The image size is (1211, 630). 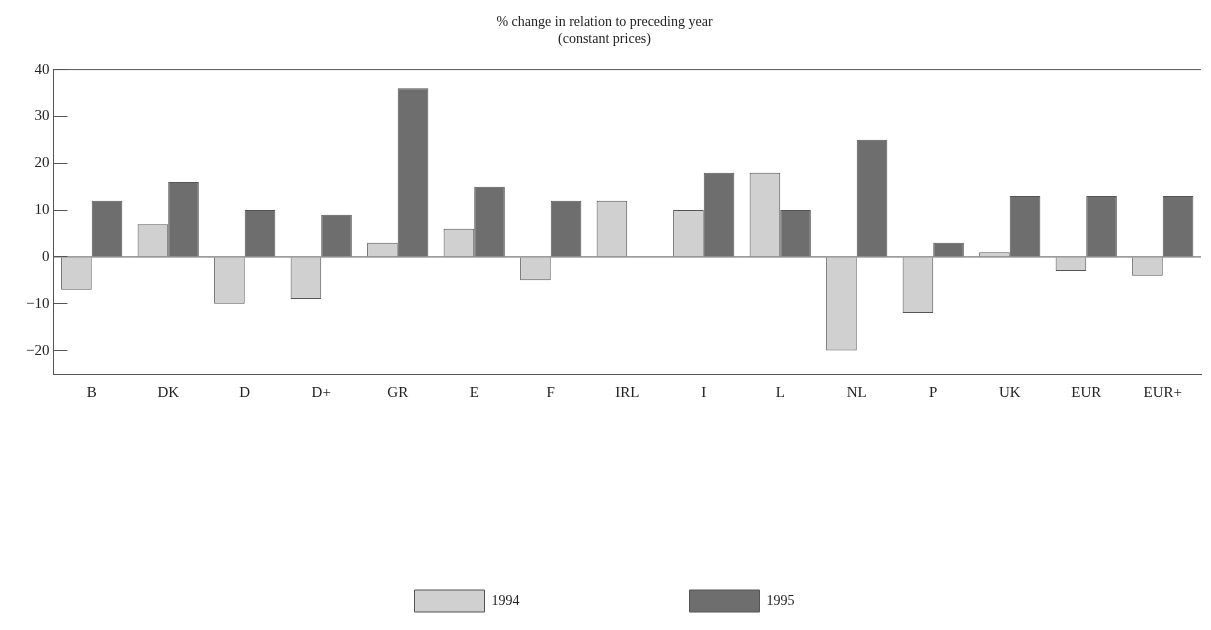 I want to click on x-tick-label: L, so click(x=780, y=391).